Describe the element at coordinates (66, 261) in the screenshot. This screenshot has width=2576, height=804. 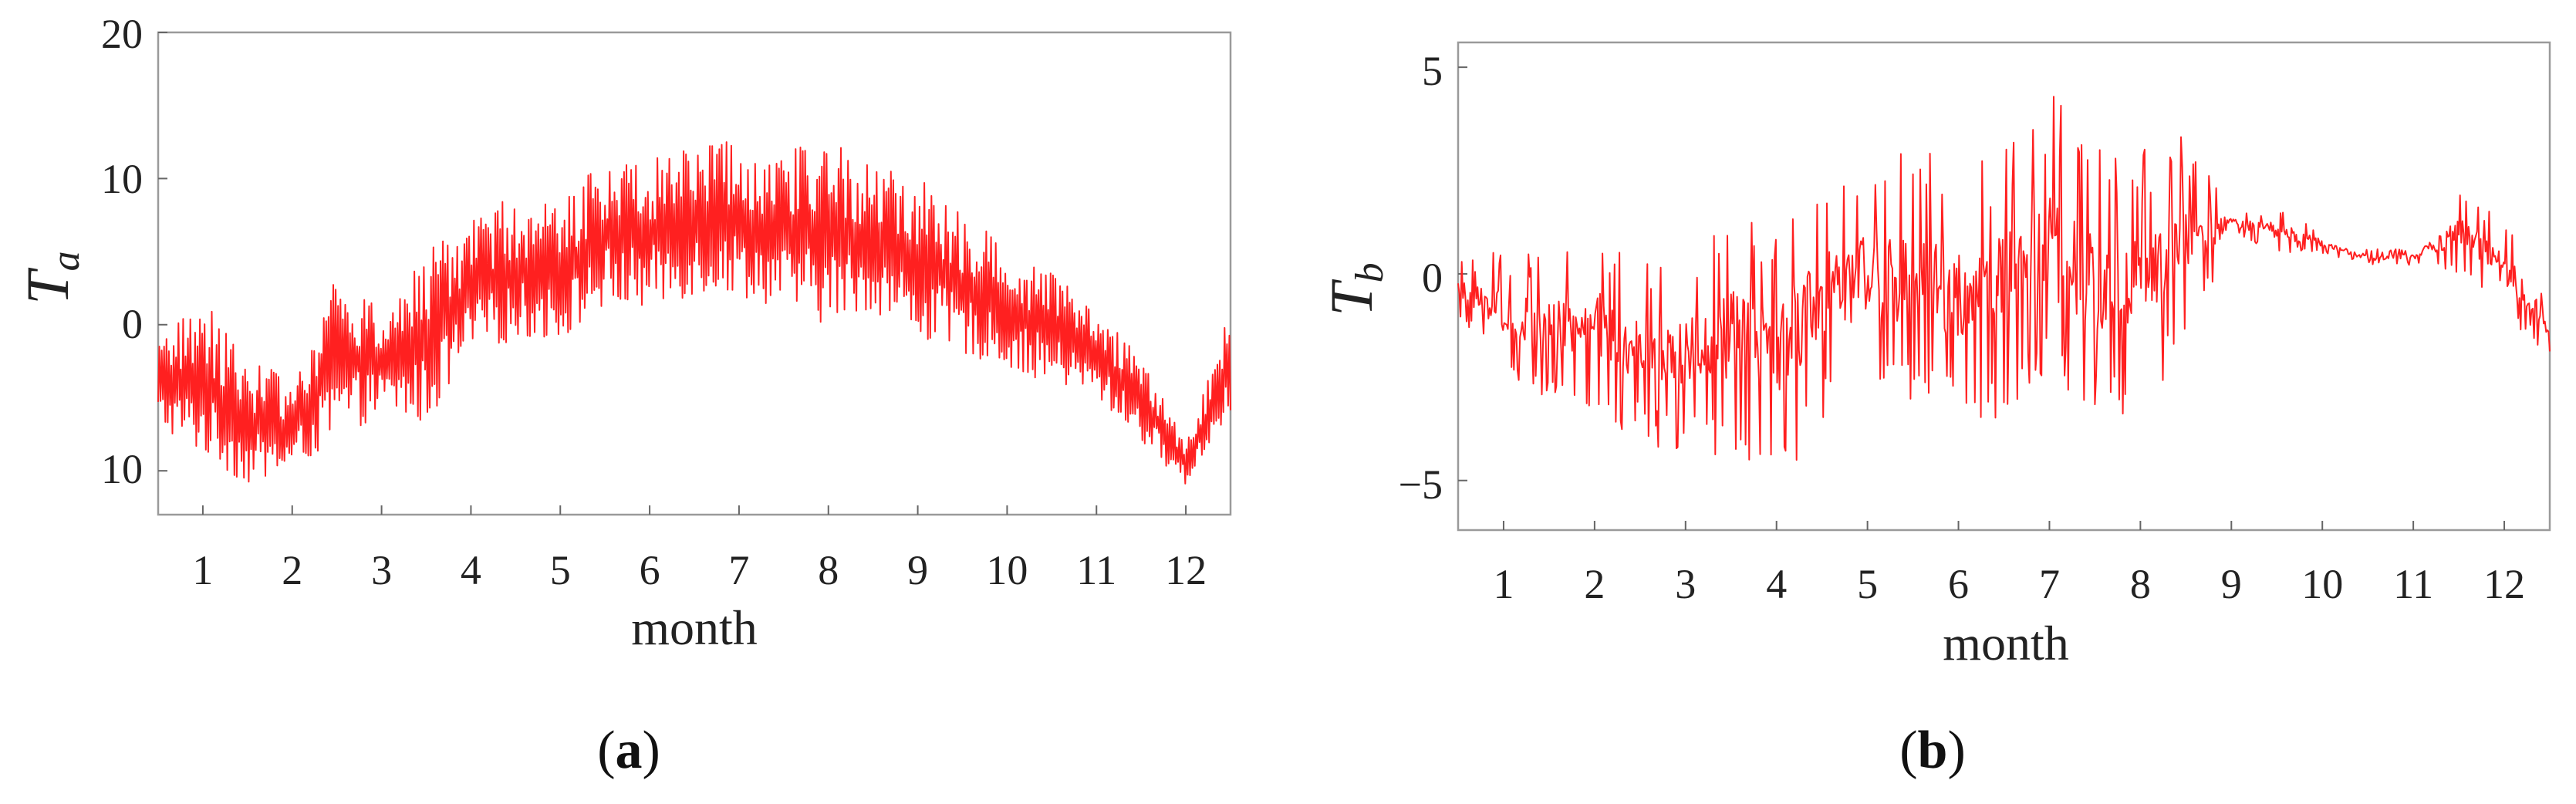
I see `y-axis-label-sub-a: a` at that location.